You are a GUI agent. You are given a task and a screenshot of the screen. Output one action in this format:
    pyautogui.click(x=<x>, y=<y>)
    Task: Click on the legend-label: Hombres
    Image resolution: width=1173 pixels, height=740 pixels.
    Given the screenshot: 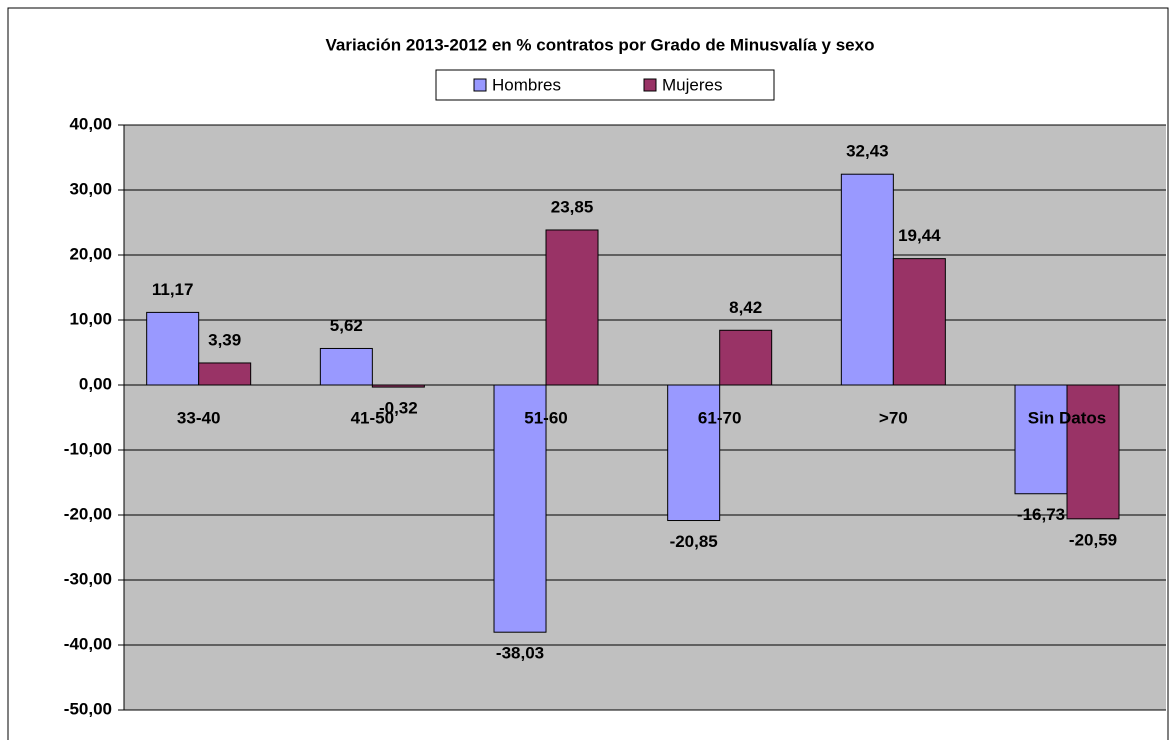 What is the action you would take?
    pyautogui.click(x=526, y=84)
    